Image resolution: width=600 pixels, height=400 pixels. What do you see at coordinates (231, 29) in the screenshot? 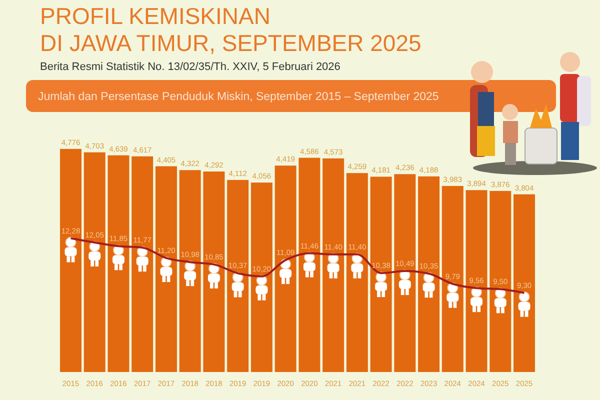
I see `chart-title: PROFIL KEMISKINAN DI JAWA TIMUR, SEPTEMBER 2025` at bounding box center [231, 29].